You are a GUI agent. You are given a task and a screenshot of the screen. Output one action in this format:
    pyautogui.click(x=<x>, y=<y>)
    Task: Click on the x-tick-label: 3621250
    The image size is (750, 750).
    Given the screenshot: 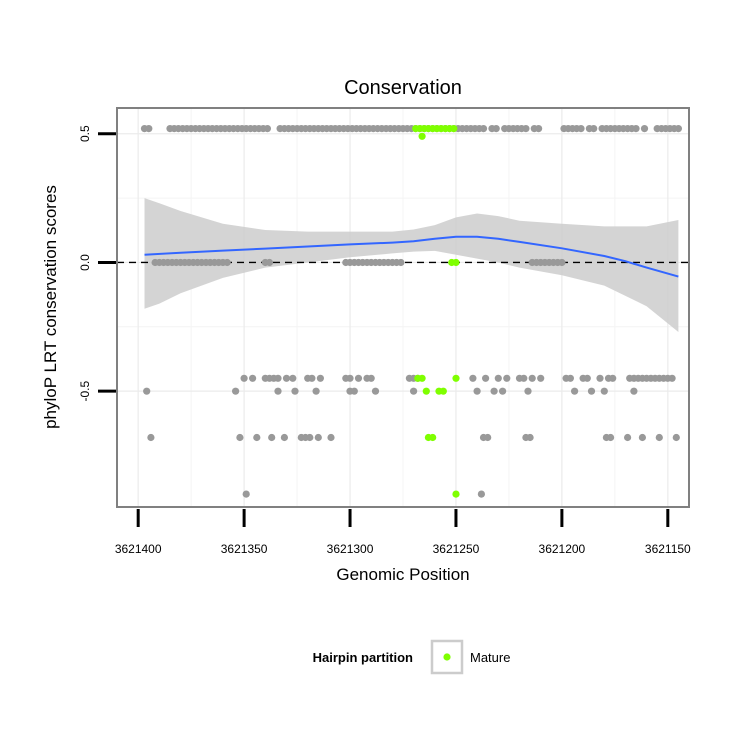 What is the action you would take?
    pyautogui.click(x=456, y=549)
    